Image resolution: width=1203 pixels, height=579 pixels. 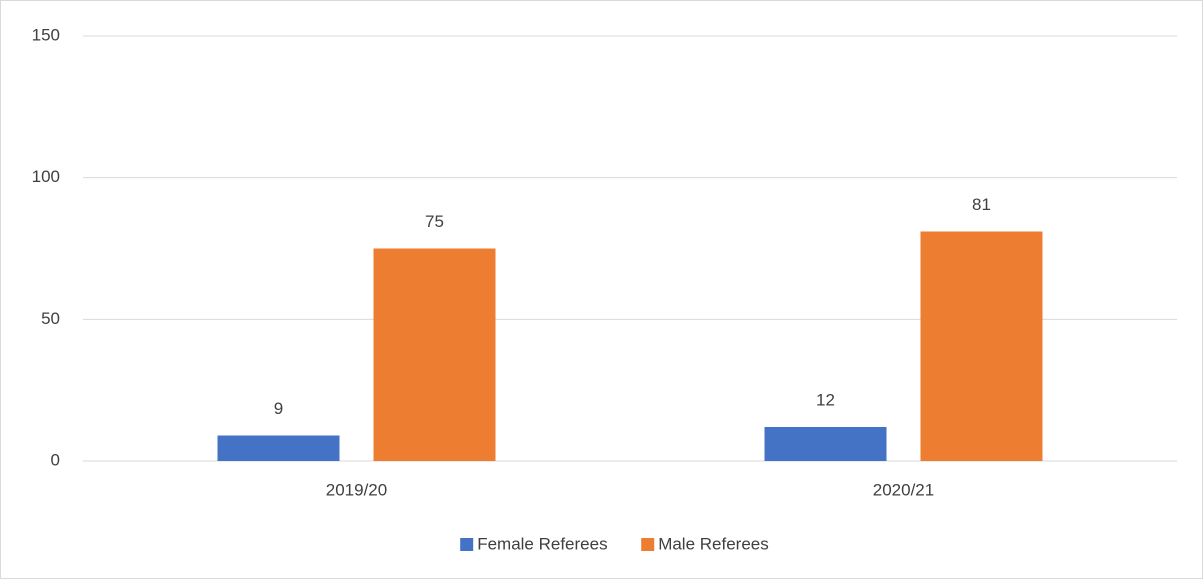 What do you see at coordinates (434, 221) in the screenshot?
I see `data-label: 75` at bounding box center [434, 221].